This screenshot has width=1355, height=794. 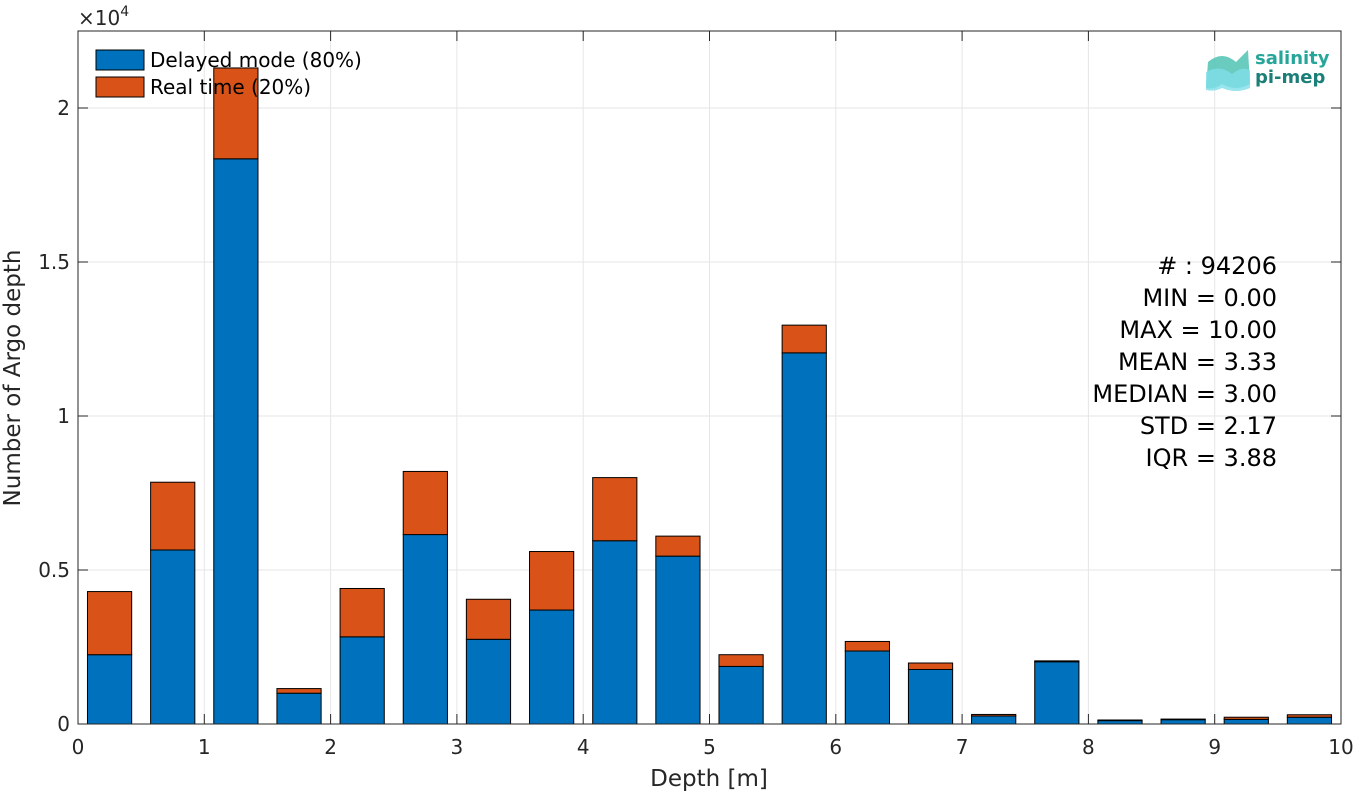 I want to click on stats-line: IQR = 3.88, so click(x=1211, y=458).